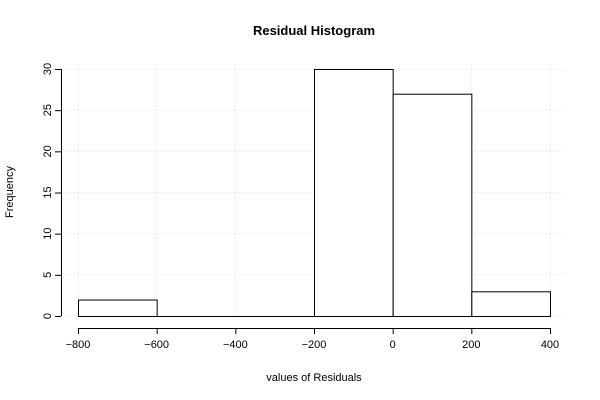  What do you see at coordinates (314, 378) in the screenshot?
I see `x-axis-label: values of Residuals` at bounding box center [314, 378].